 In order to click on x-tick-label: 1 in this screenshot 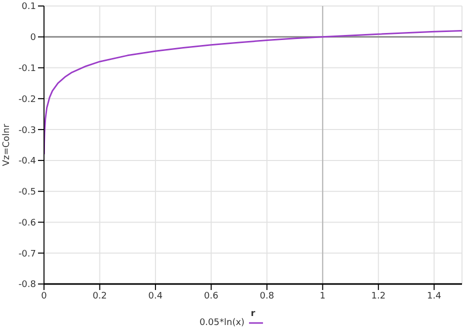, I will do `click(323, 296)`.